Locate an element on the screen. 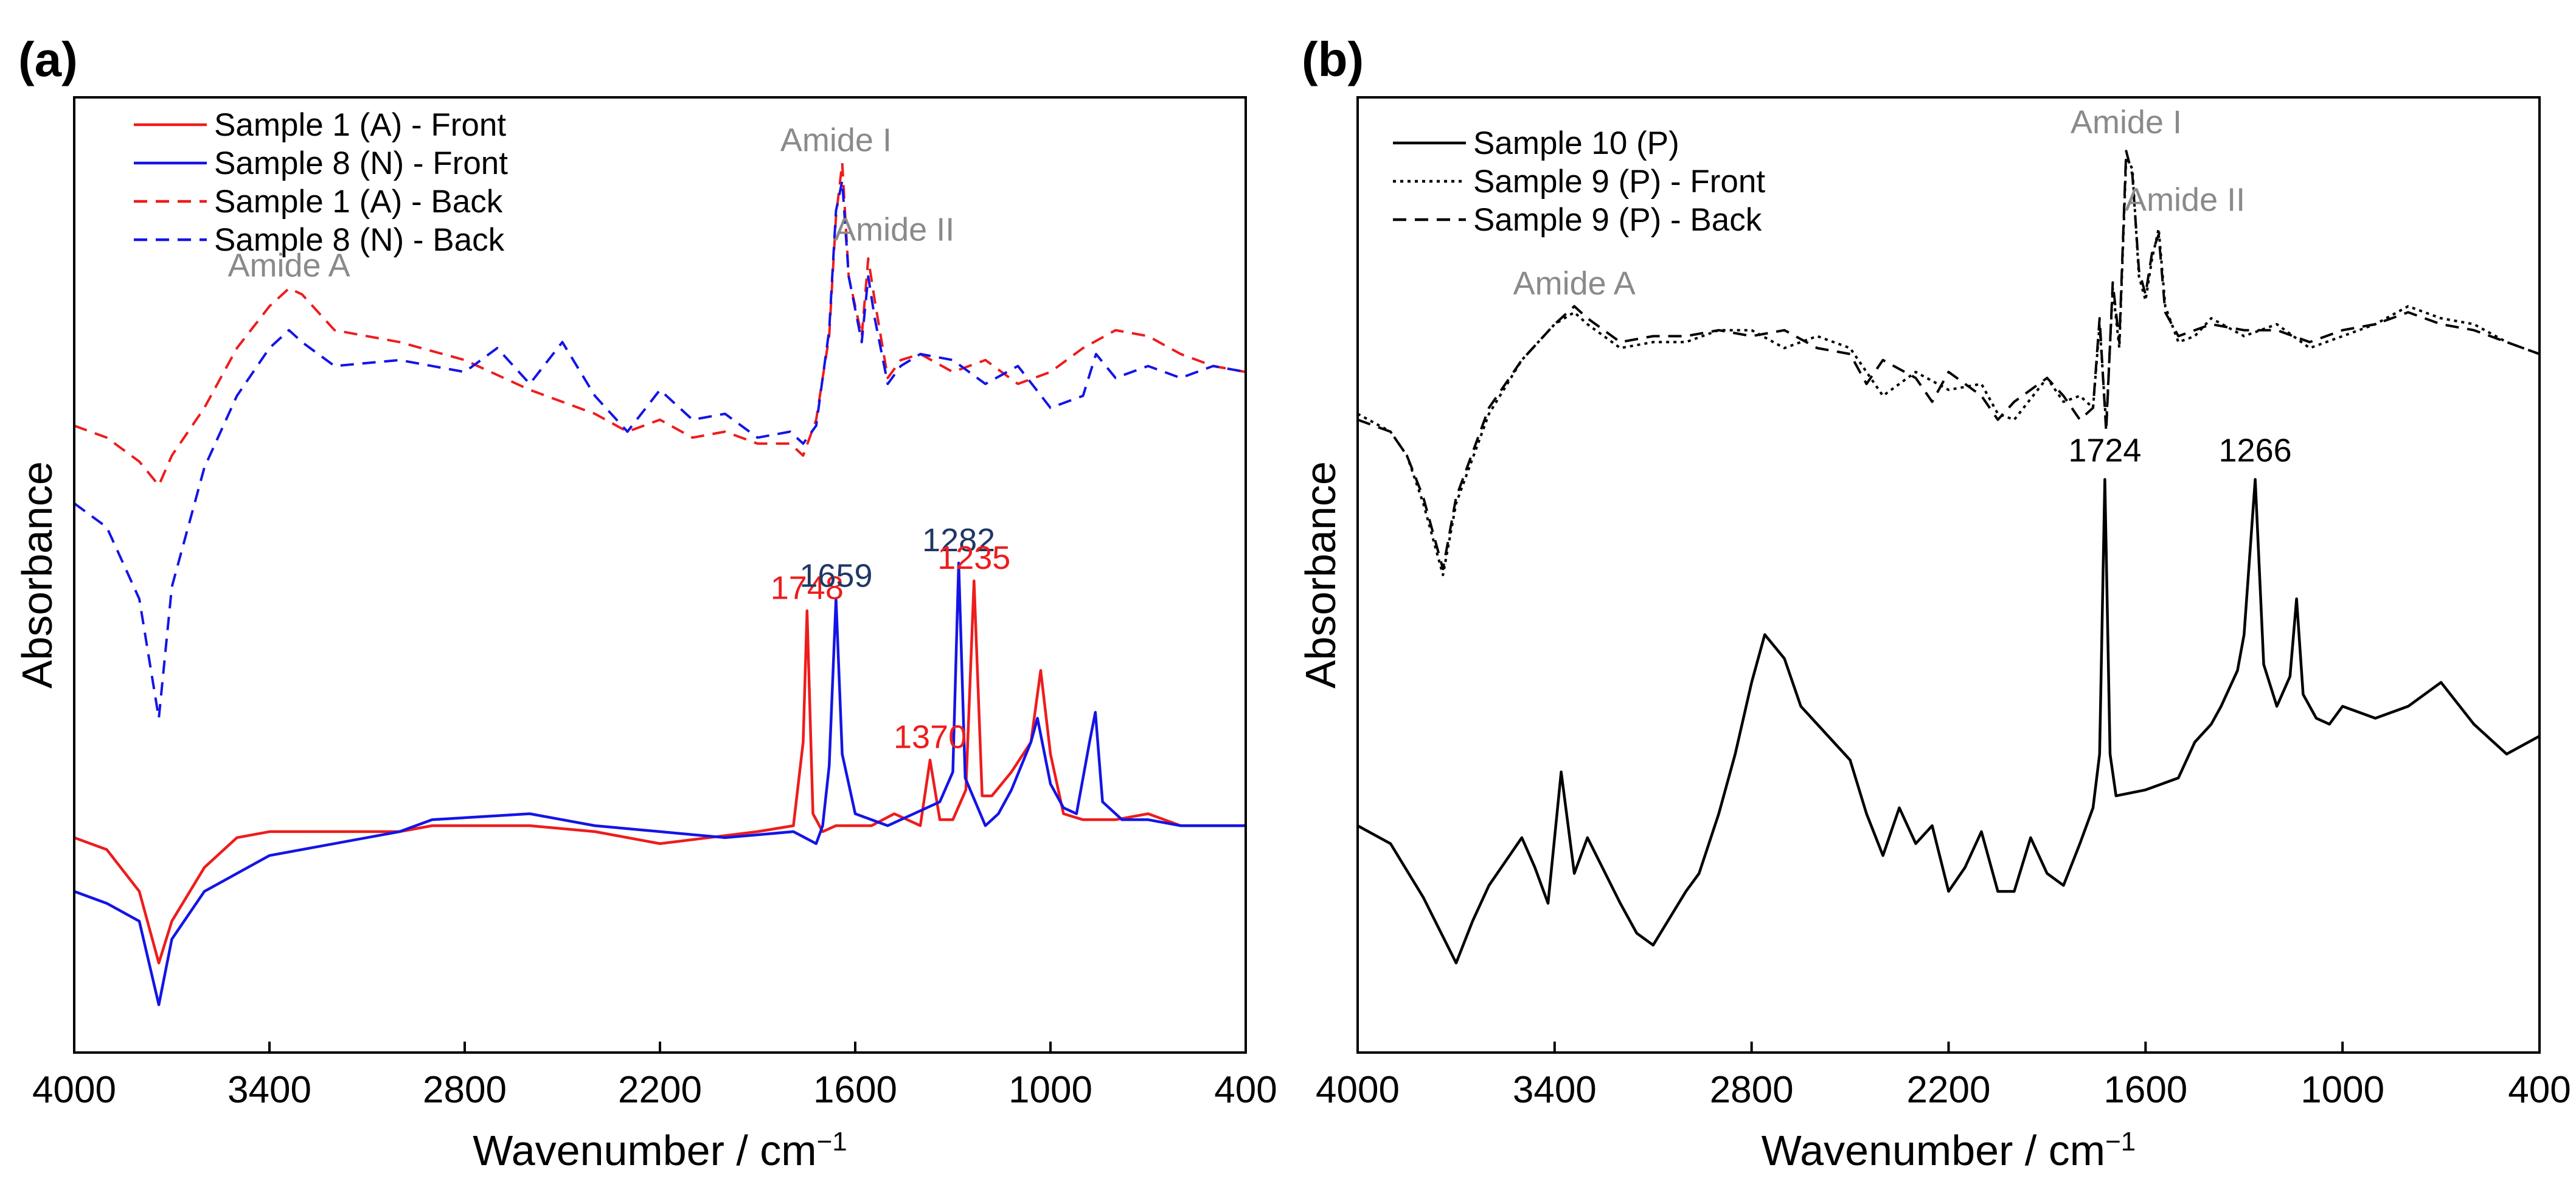  peak-label: 1266 is located at coordinates (2255, 451).